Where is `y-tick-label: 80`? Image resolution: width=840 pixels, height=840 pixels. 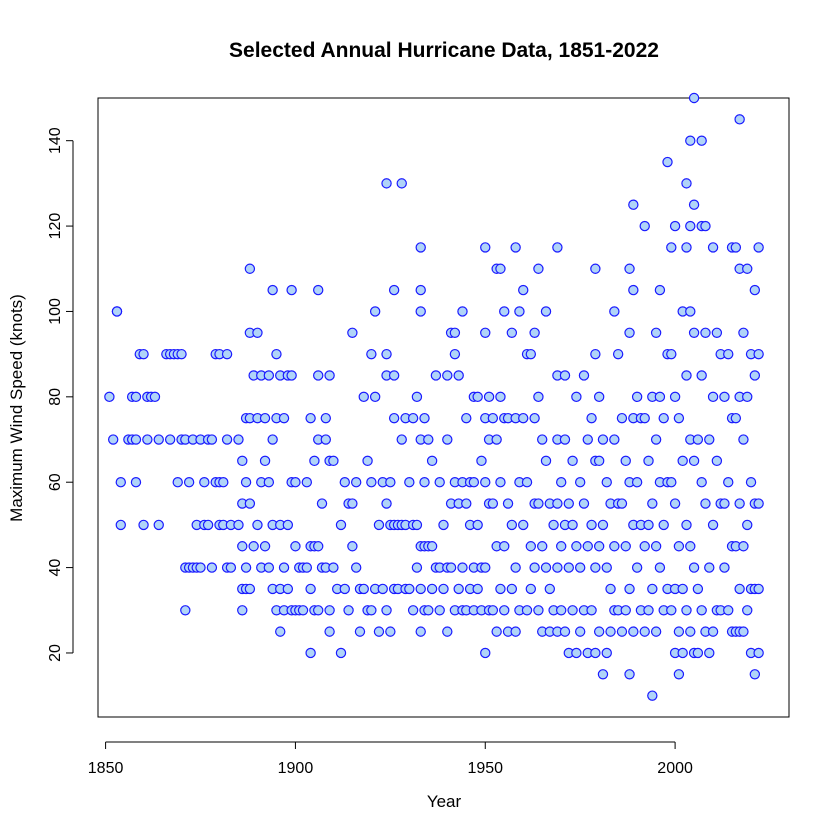 y-tick-label: 80 is located at coordinates (55, 397).